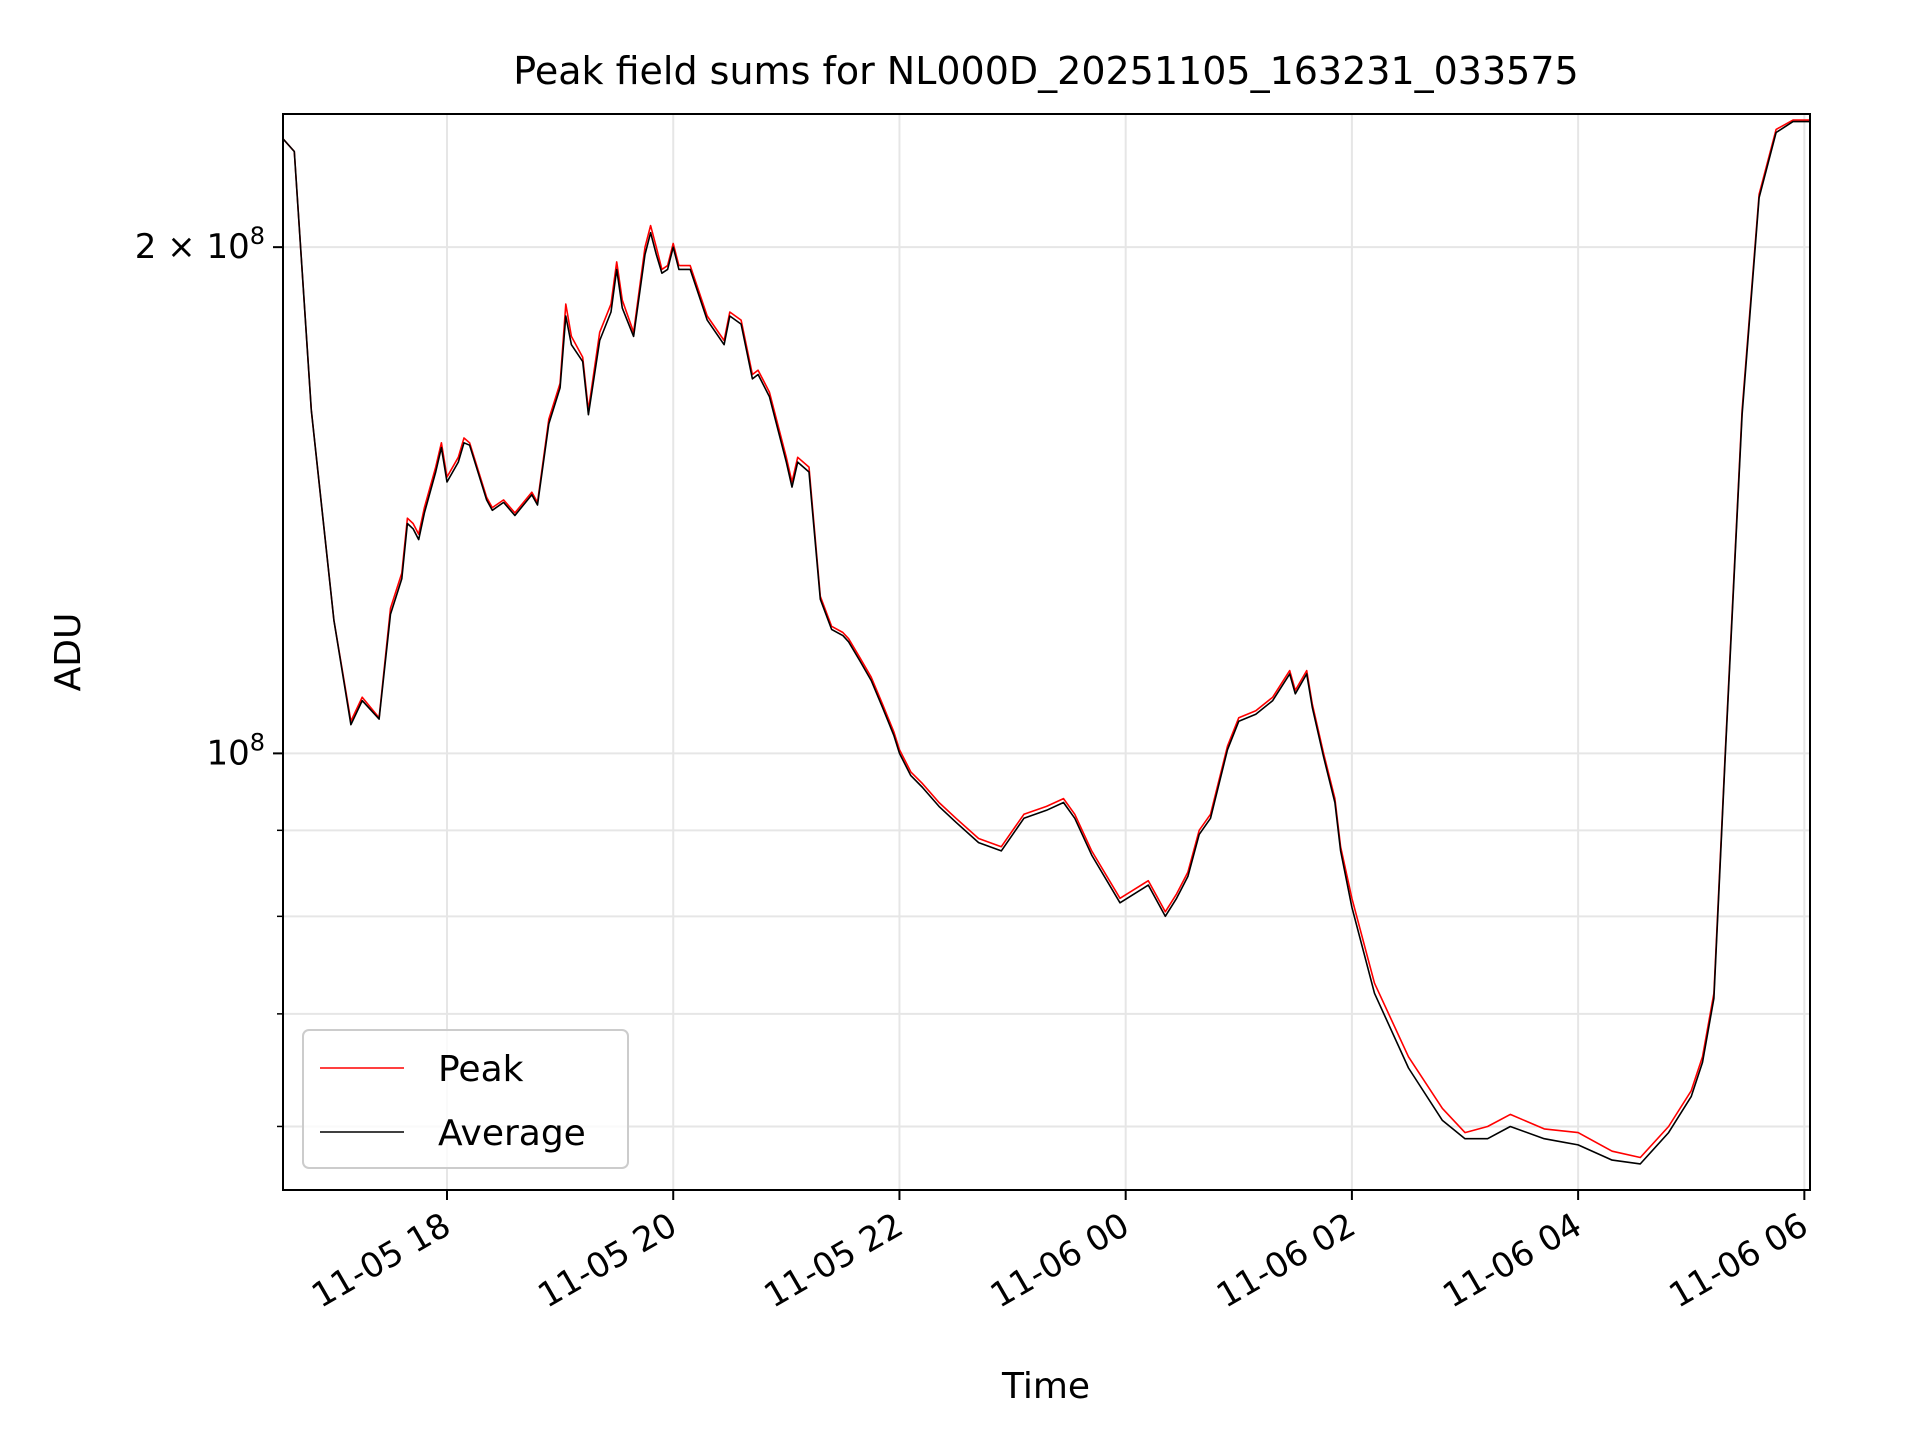 This screenshot has height=1440, width=1920. I want to click on legend-box, so click(465, 1099).